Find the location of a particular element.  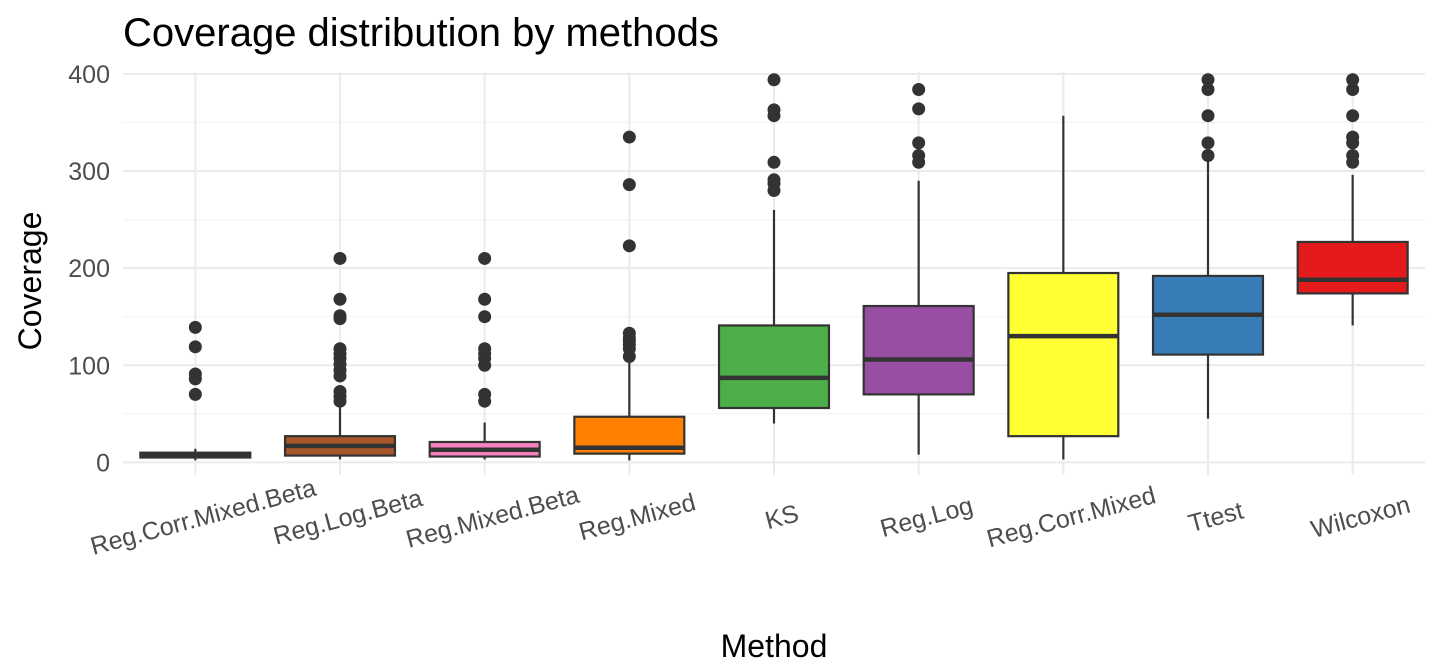

x-tick-label: Ttest is located at coordinates (1215, 517).